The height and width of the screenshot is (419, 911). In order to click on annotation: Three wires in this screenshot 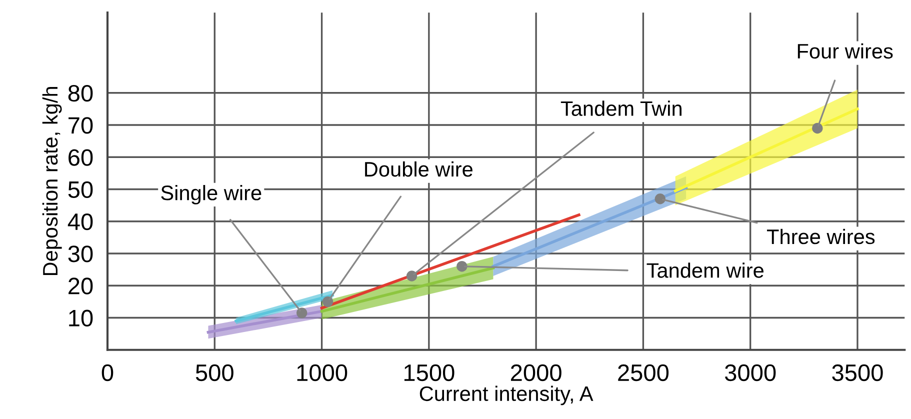, I will do `click(820, 236)`.